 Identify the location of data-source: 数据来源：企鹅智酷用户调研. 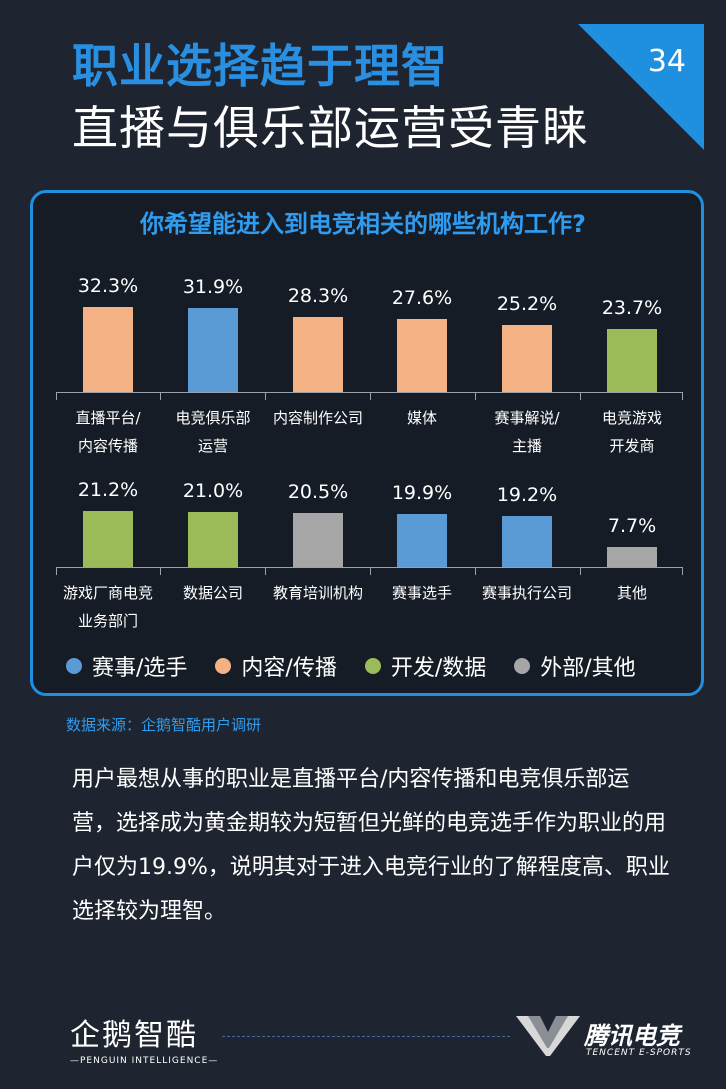
(164, 725).